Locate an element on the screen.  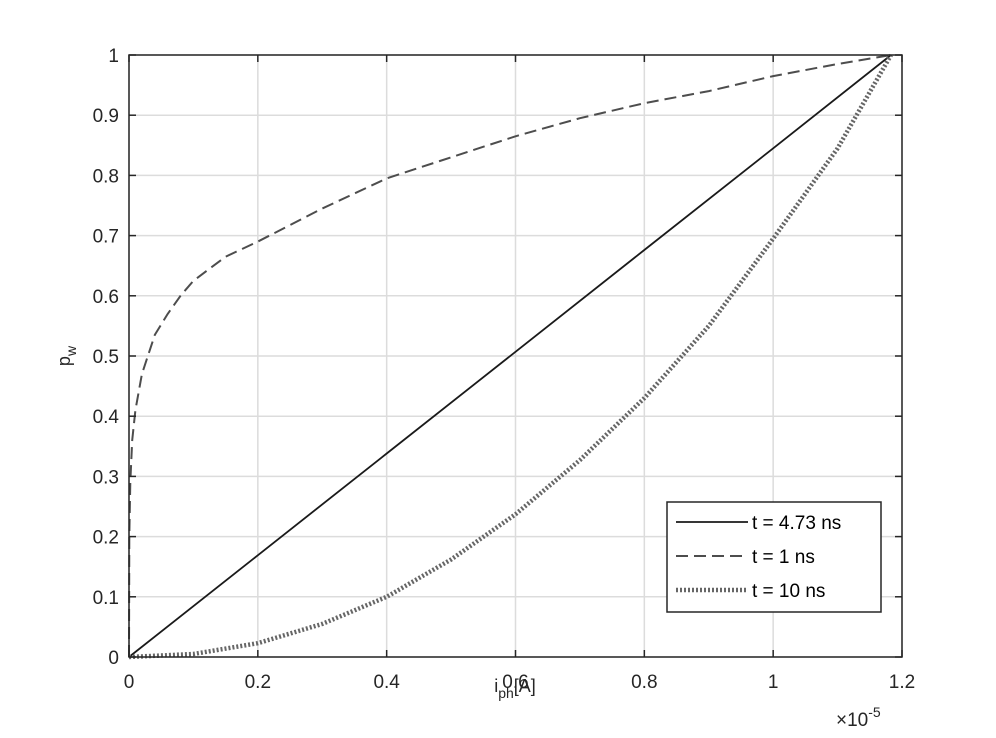
x-tick-label-1: 0.2 is located at coordinates (258, 682).